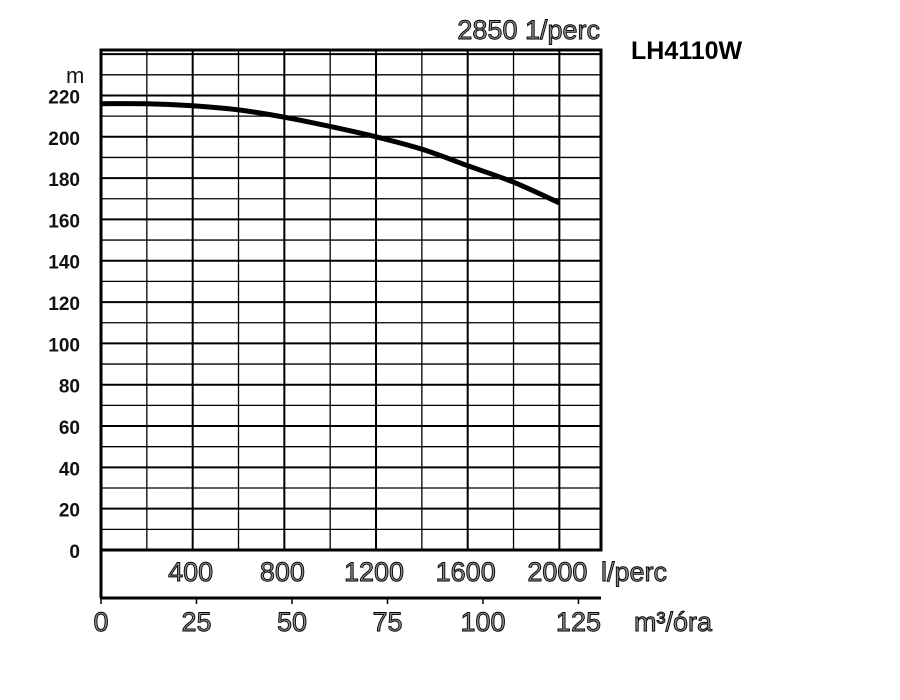 Image resolution: width=900 pixels, height=700 pixels. I want to click on lpm-tick-labels: 400 800 1200 1600 2000, so click(378, 572).